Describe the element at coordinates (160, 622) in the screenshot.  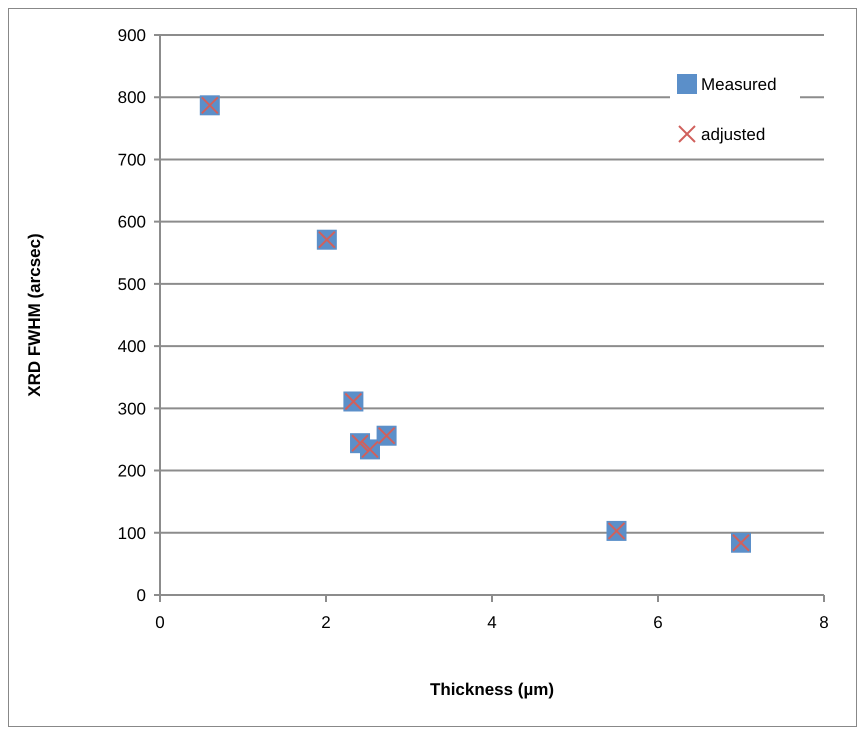
I see `x-tick-label: 0` at that location.